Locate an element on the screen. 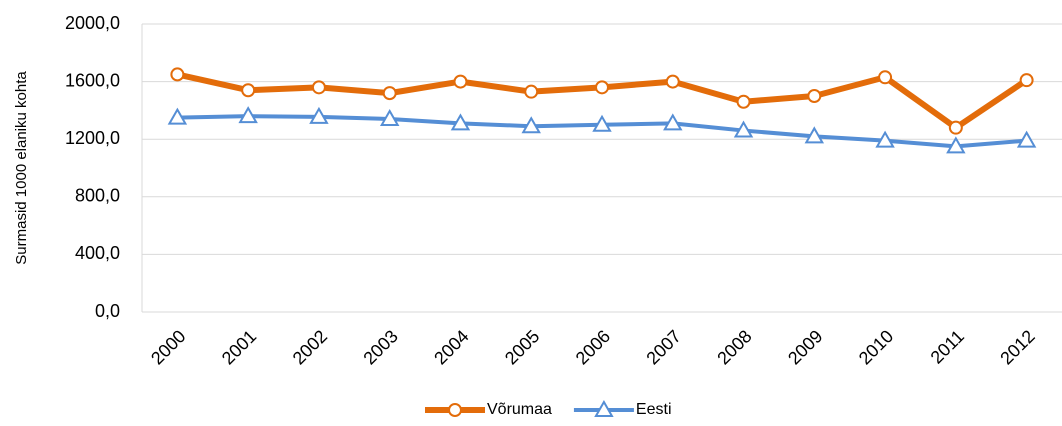 Image resolution: width=1062 pixels, height=426 pixels. x-tick-label: 2006 is located at coordinates (593, 347).